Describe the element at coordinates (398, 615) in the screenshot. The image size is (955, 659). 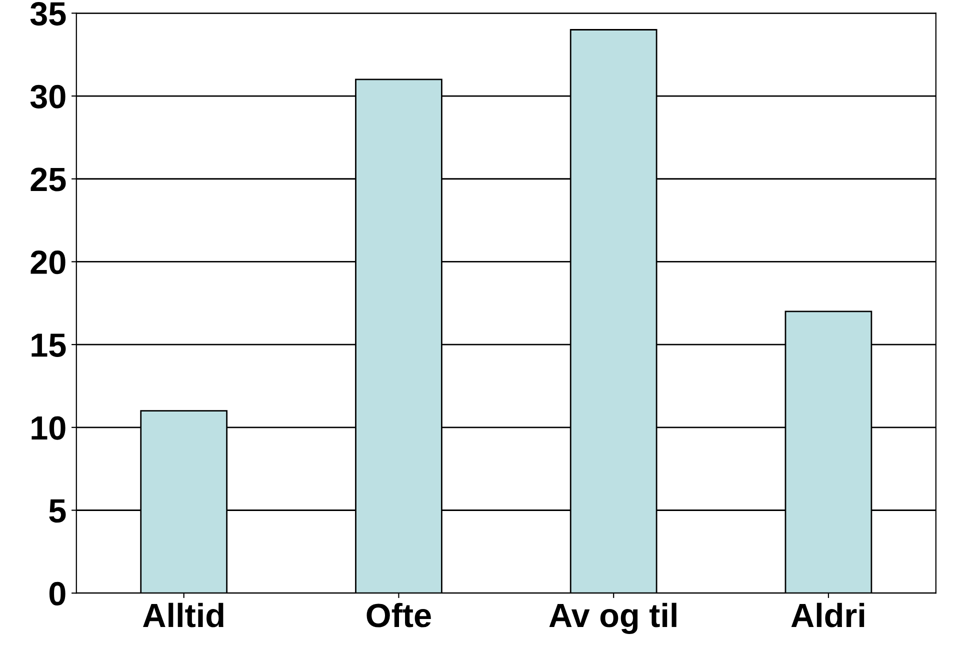
I see `x-tick-label: Ofte` at that location.